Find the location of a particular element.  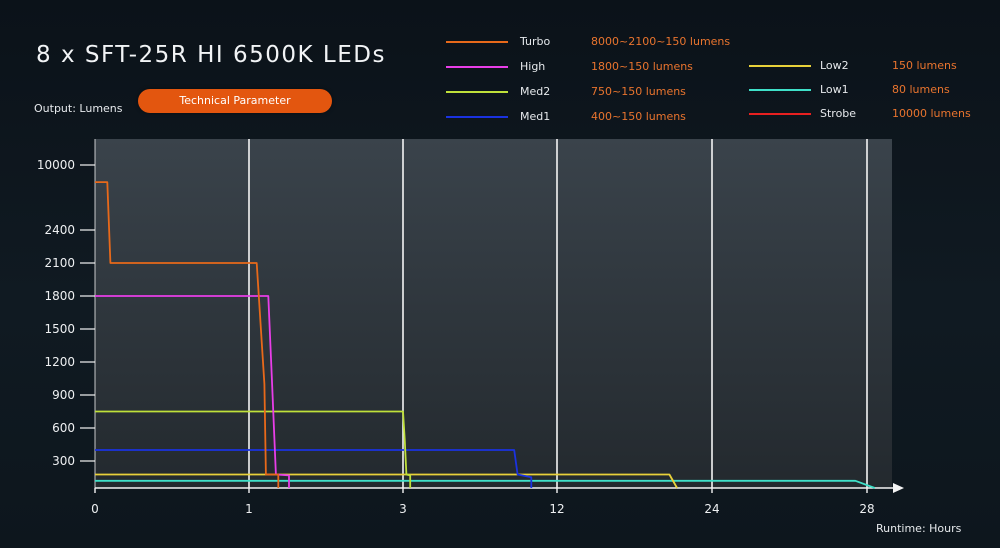

x-tick-label: 12 is located at coordinates (556, 509).